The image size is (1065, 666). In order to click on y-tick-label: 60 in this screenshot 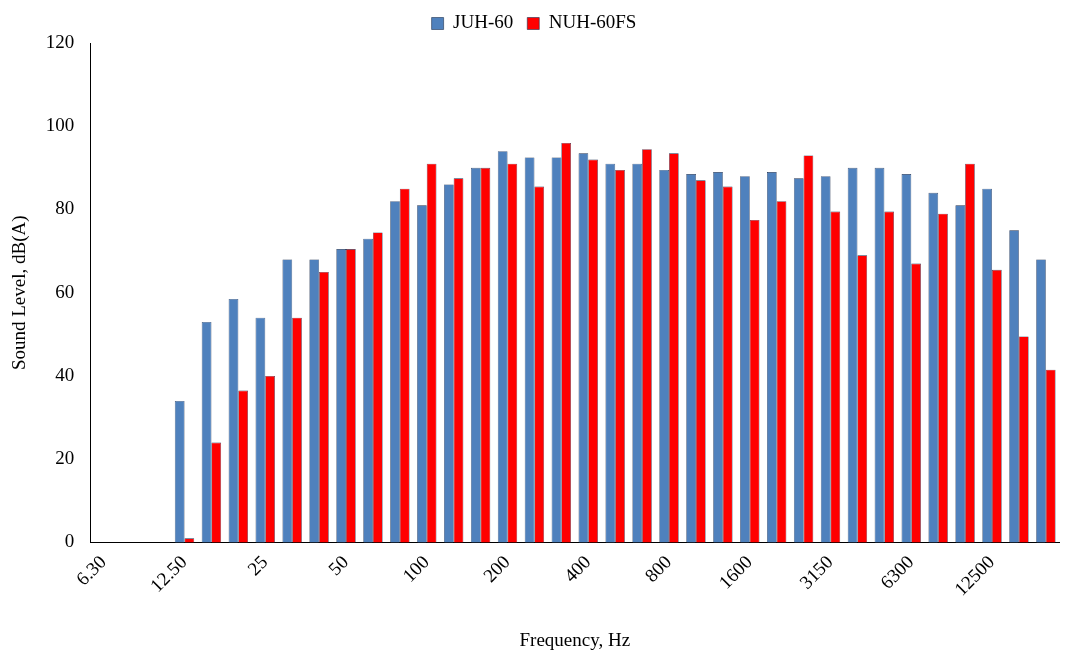, I will do `click(65, 291)`.